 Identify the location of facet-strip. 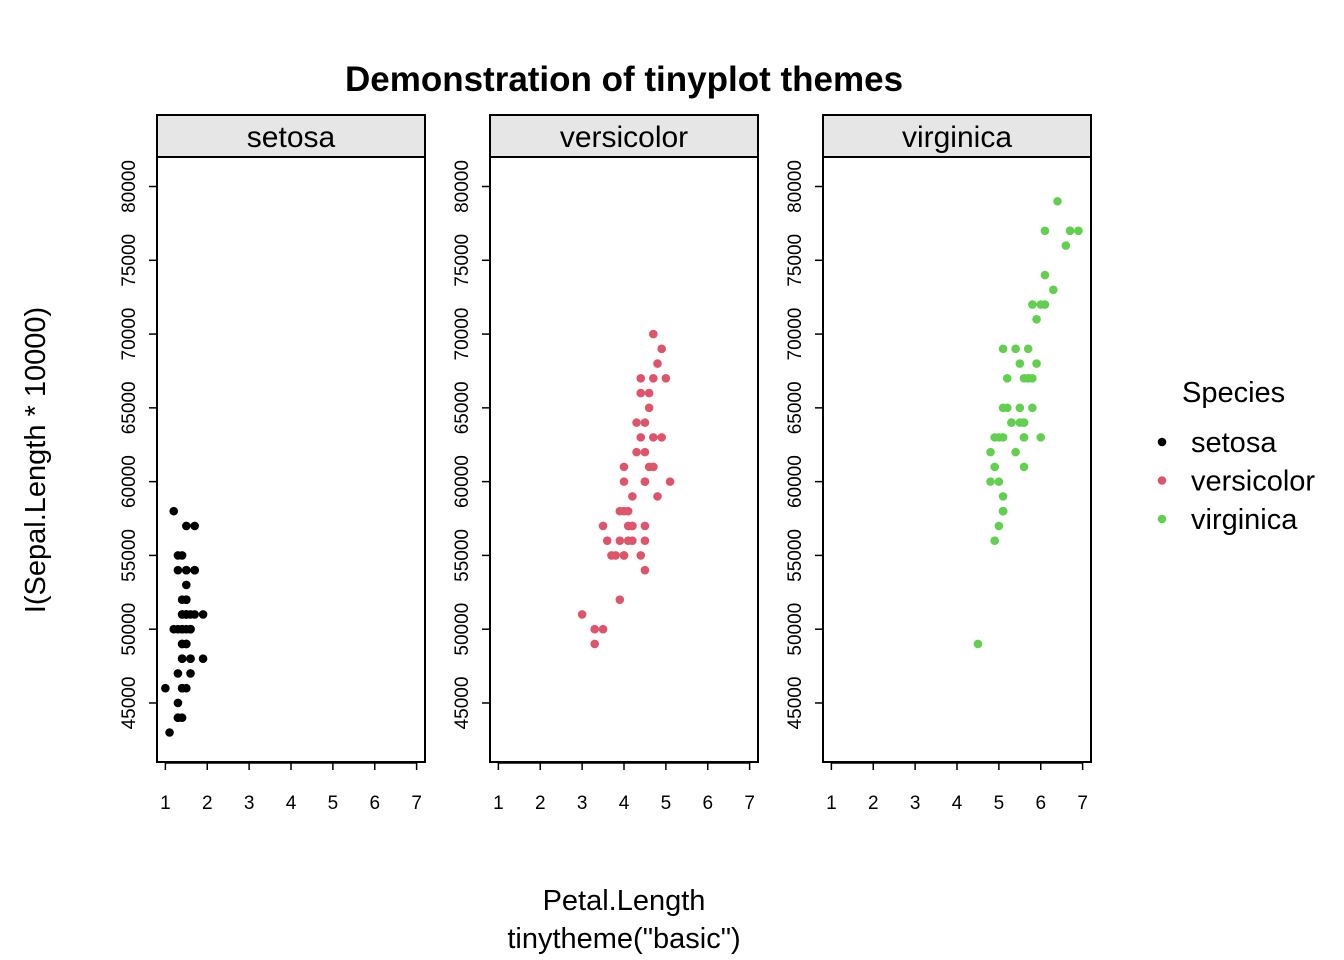
(624, 136).